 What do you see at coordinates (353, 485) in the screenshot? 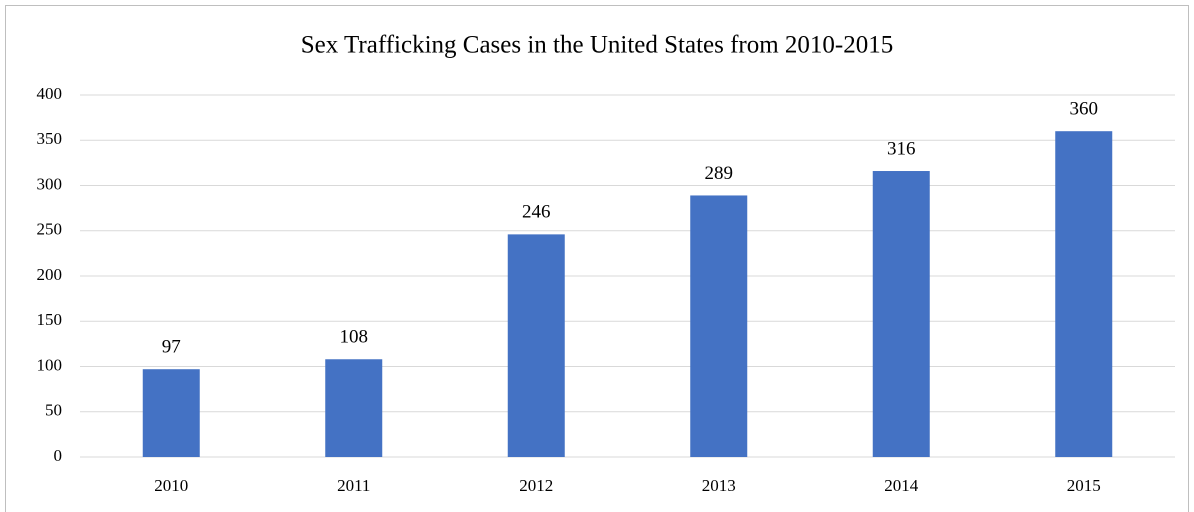
I see `x-tick-label: 2011` at bounding box center [353, 485].